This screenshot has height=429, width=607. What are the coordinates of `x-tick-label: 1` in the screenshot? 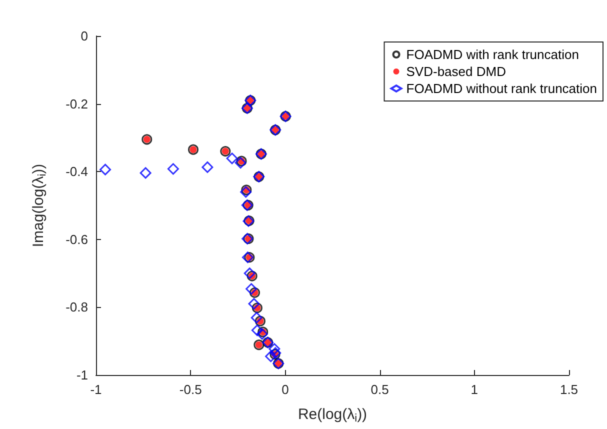 It's located at (474, 389).